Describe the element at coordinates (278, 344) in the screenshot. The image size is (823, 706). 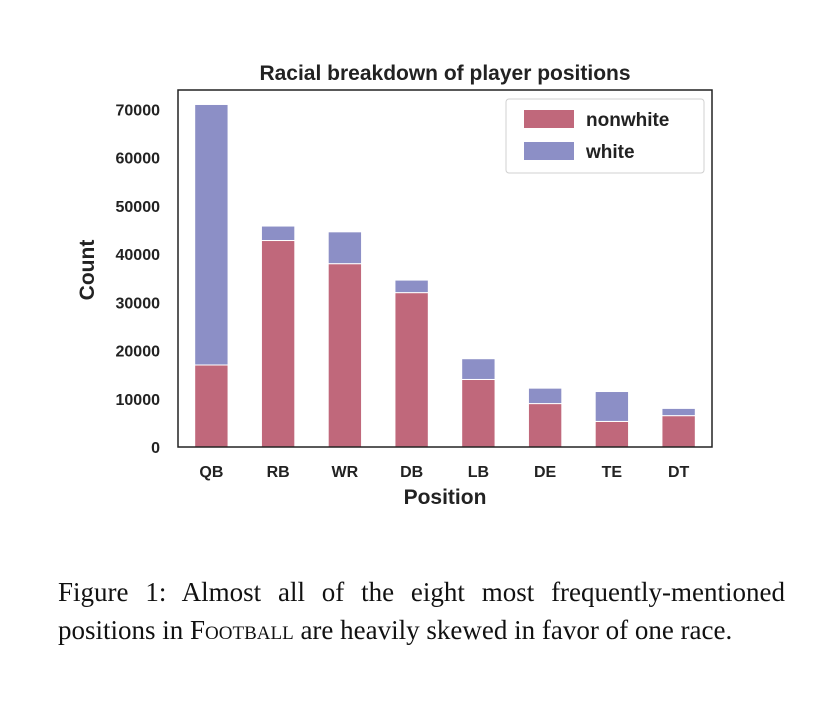
I see `bar-nonwhite-rb` at that location.